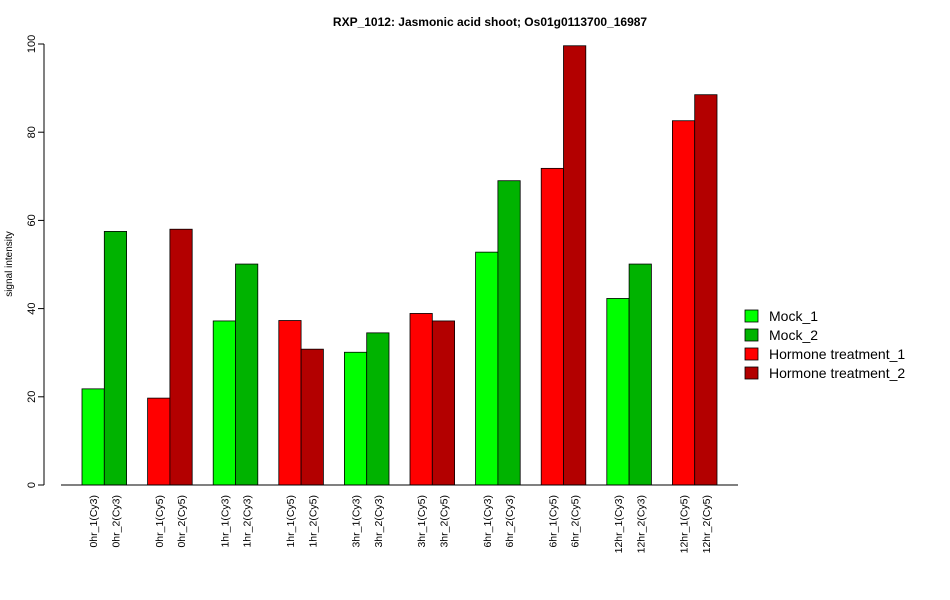 The width and height of the screenshot is (950, 600). I want to click on x-tick-label: 12hr_2(Cy3), so click(641, 524).